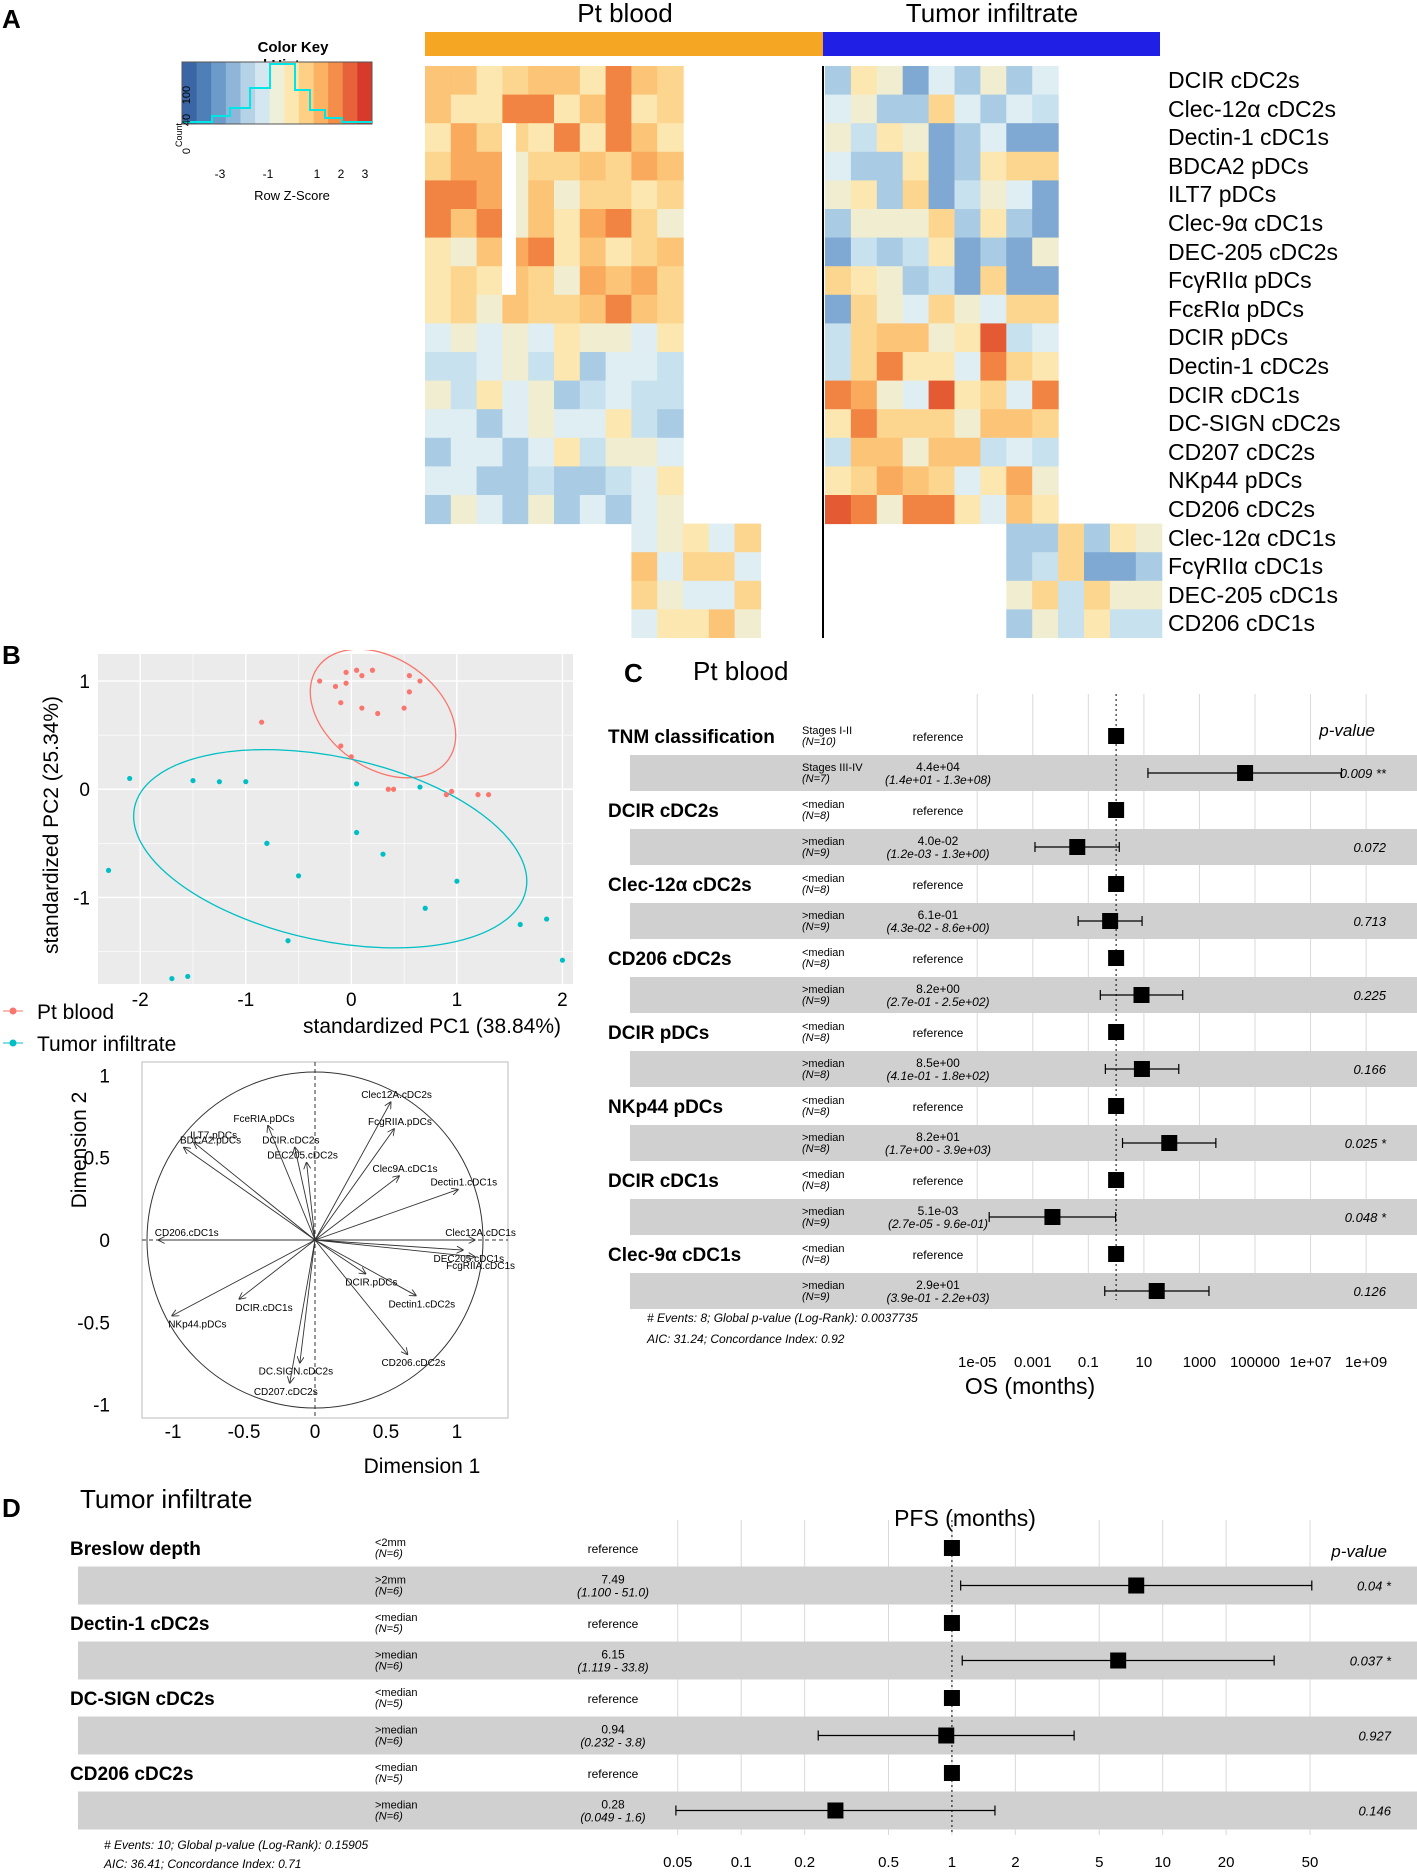 The image size is (1417, 1874). I want to click on loading-label: Clec9A.cDC1s, so click(404, 1169).